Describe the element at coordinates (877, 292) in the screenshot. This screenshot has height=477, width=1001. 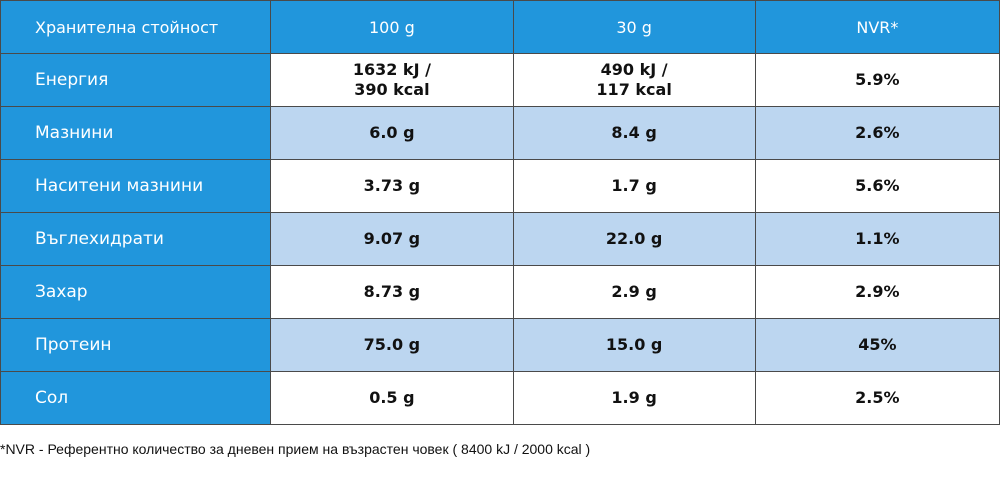
I see `value-nvr: 2.9%` at that location.